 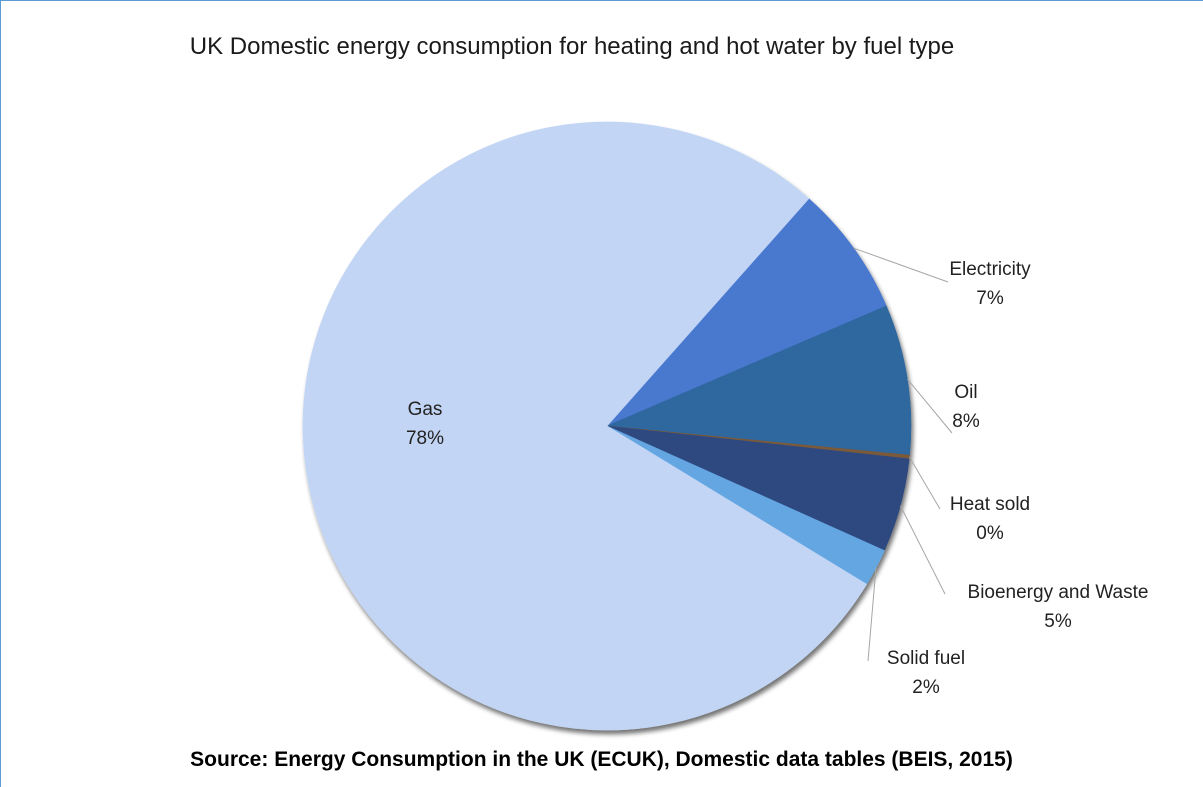 What do you see at coordinates (926, 687) in the screenshot?
I see `slice-value-solid-fuel: 2%` at bounding box center [926, 687].